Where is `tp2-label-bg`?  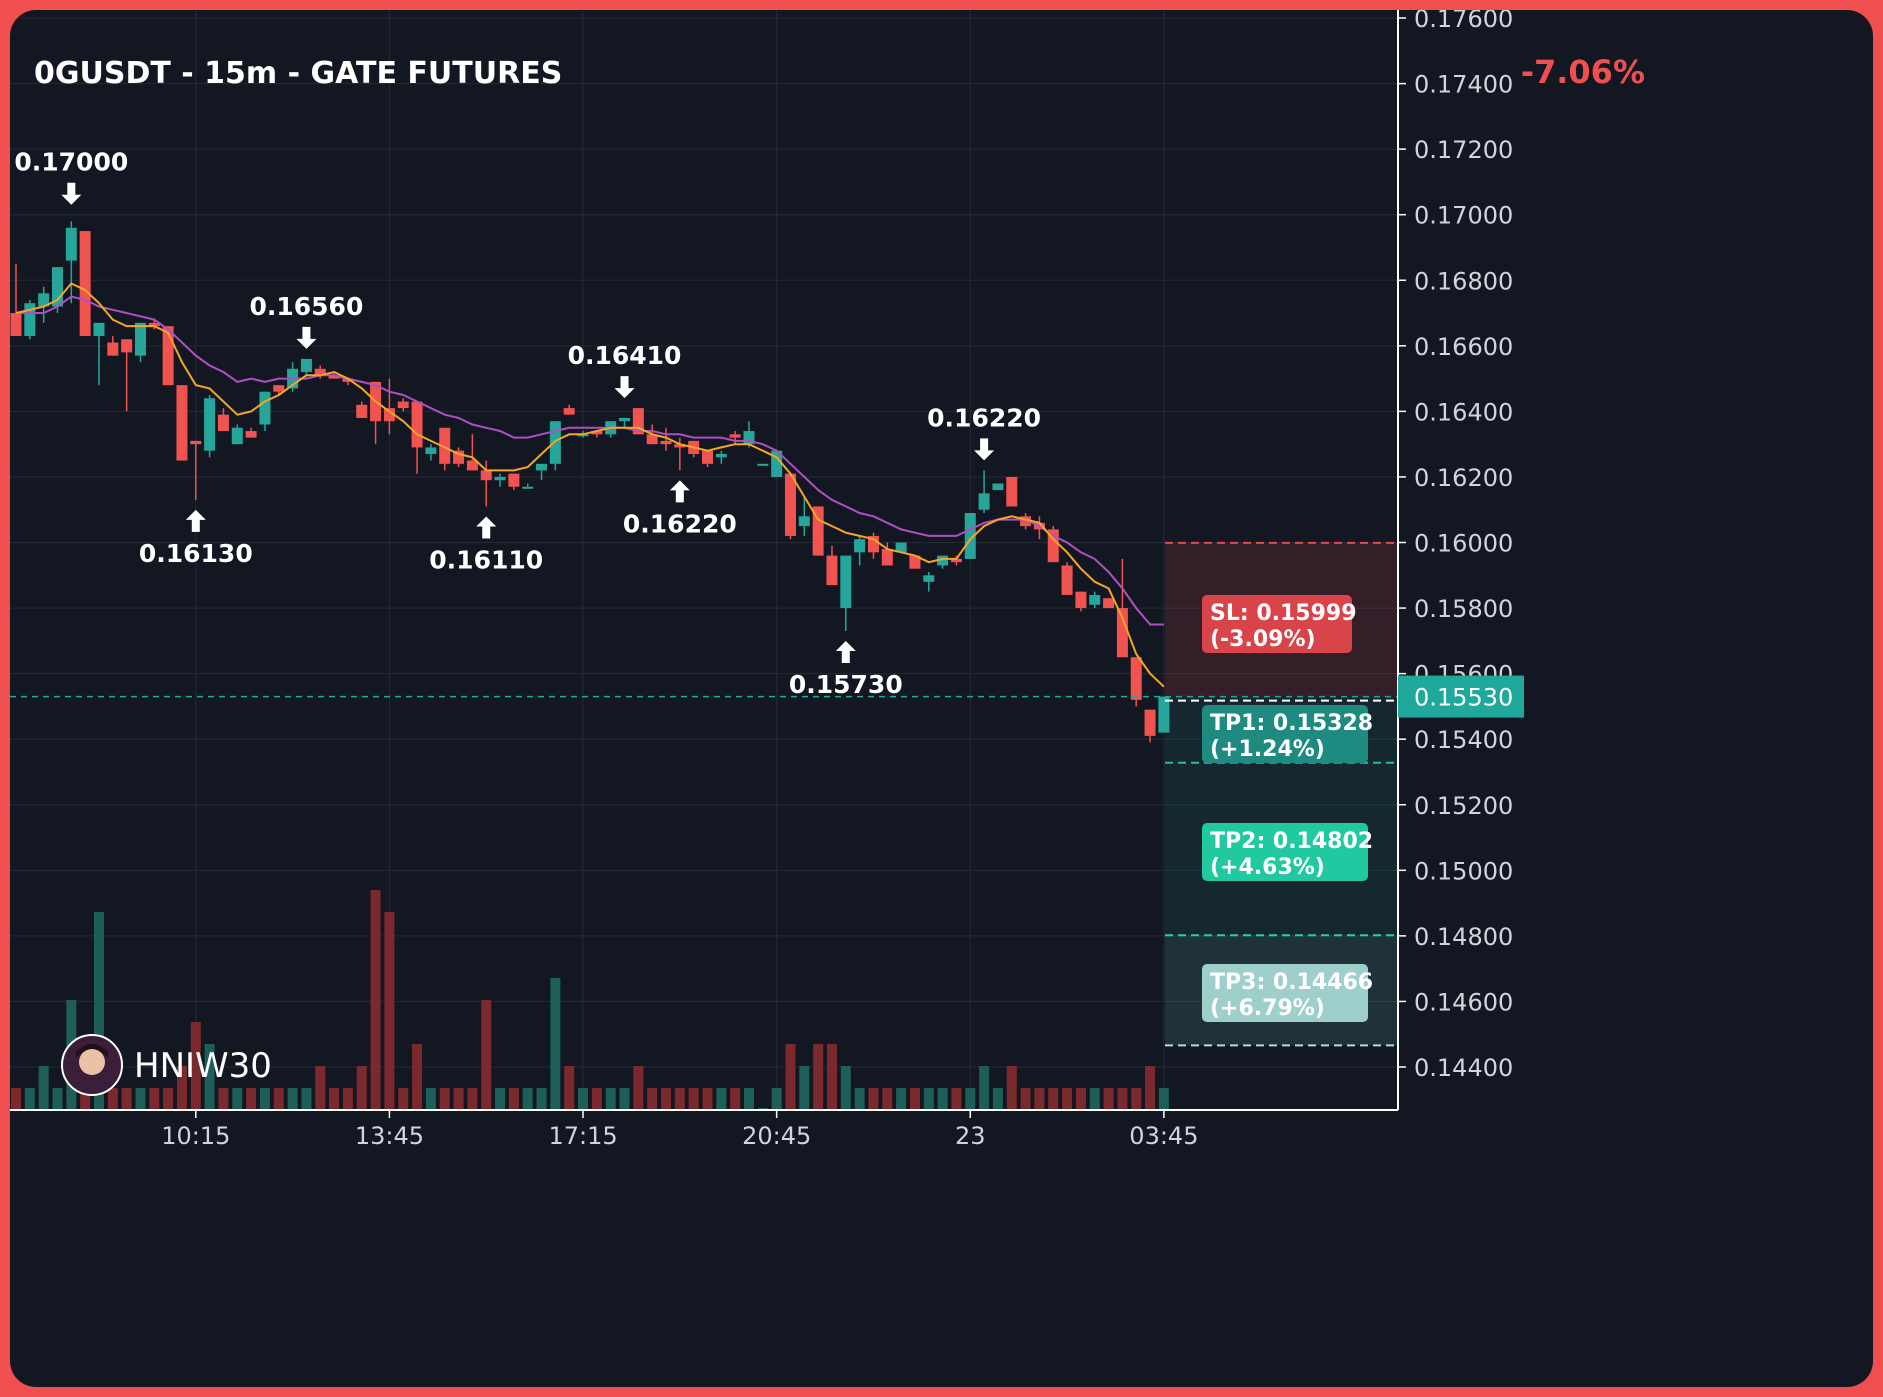
tp2-label-bg is located at coordinates (1285, 852).